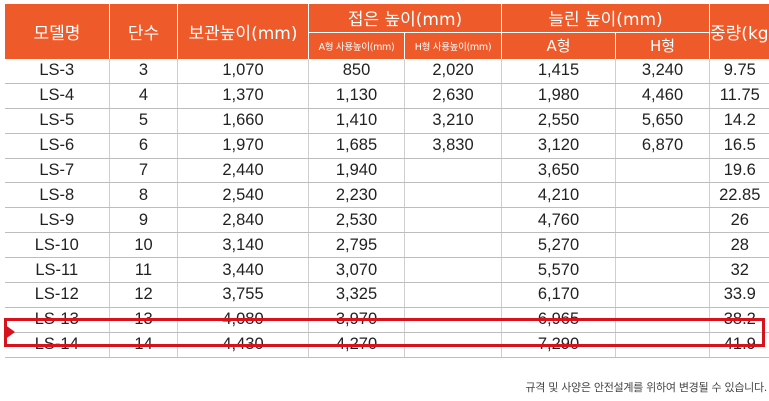 Image resolution: width=769 pixels, height=401 pixels. I want to click on cell-storage: 4,080, so click(243, 320).